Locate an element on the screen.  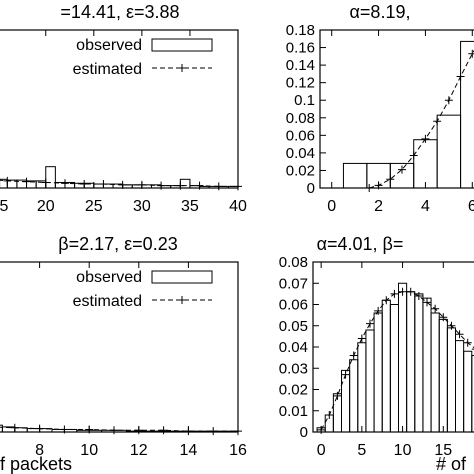
x-tick-label: 25 is located at coordinates (94, 206).